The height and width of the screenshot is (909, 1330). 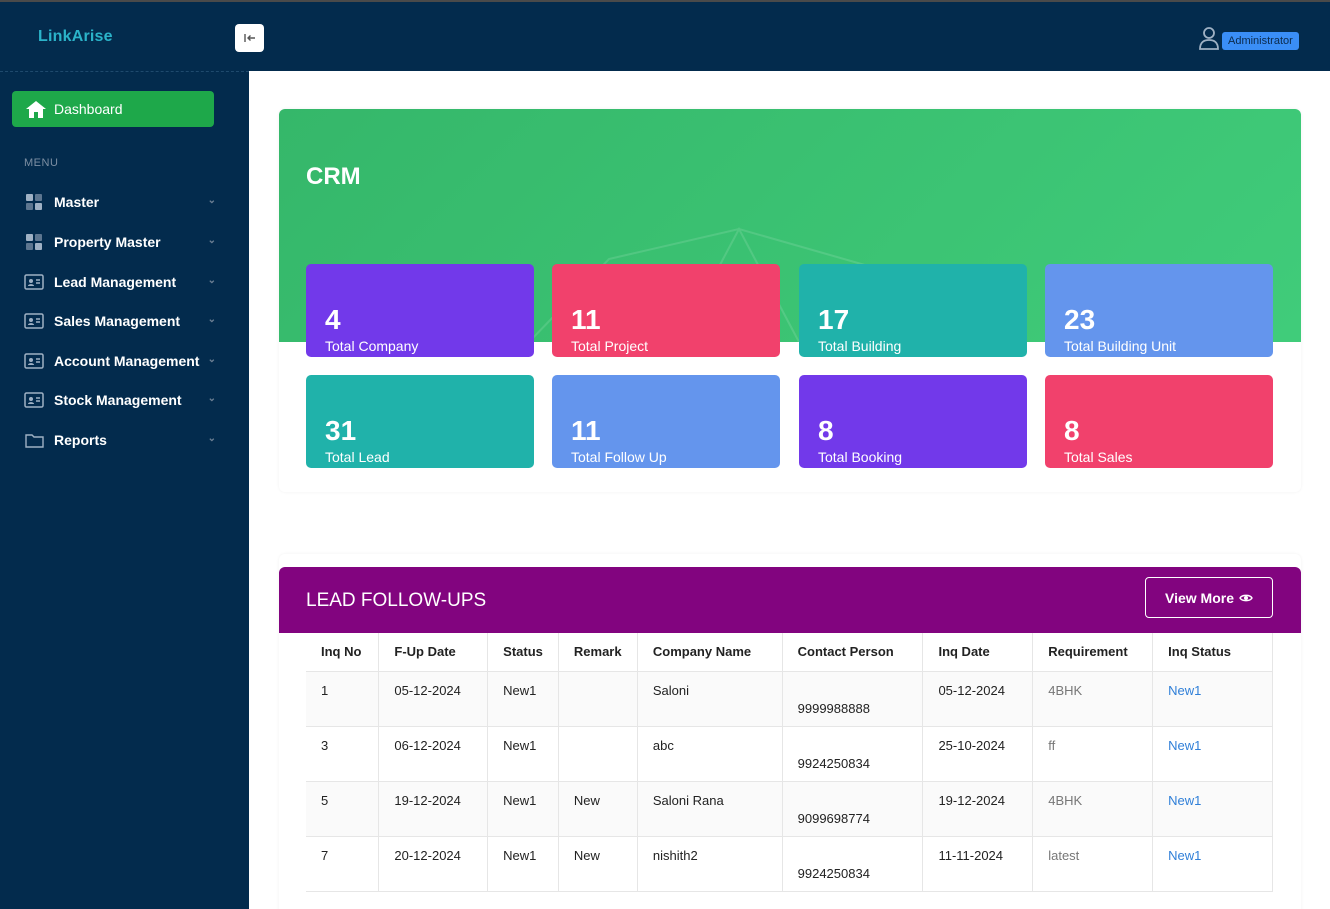 What do you see at coordinates (913, 310) in the screenshot?
I see `stat-card-total-building: 17 Total Building` at bounding box center [913, 310].